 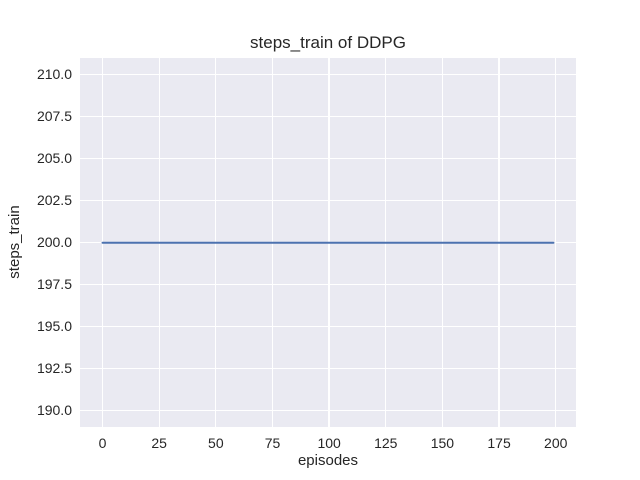 What do you see at coordinates (54, 242) in the screenshot?
I see `y-tick-label: 200.0` at bounding box center [54, 242].